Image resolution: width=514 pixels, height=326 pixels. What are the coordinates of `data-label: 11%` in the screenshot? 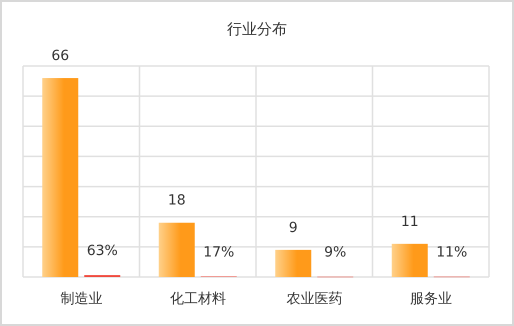 It's located at (452, 252).